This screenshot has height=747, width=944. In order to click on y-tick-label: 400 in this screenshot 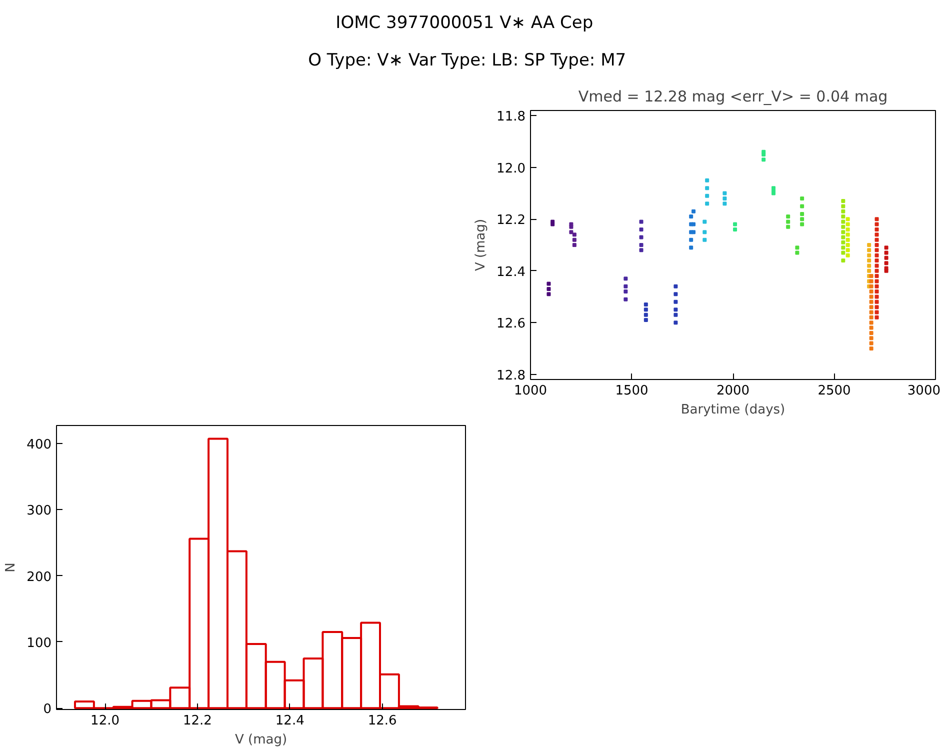, I will do `click(39, 444)`.